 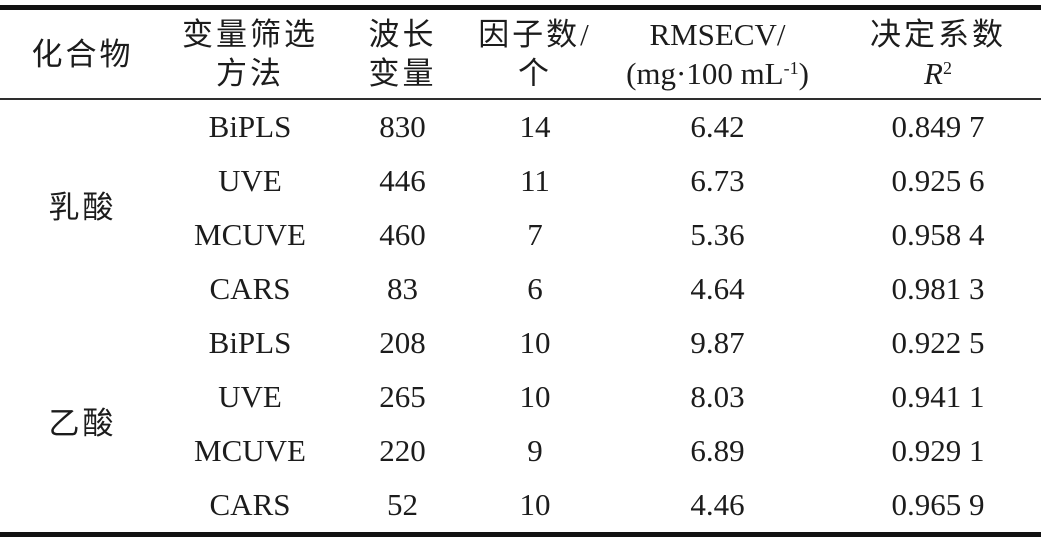 I want to click on header-r2-base: R, so click(x=933, y=73).